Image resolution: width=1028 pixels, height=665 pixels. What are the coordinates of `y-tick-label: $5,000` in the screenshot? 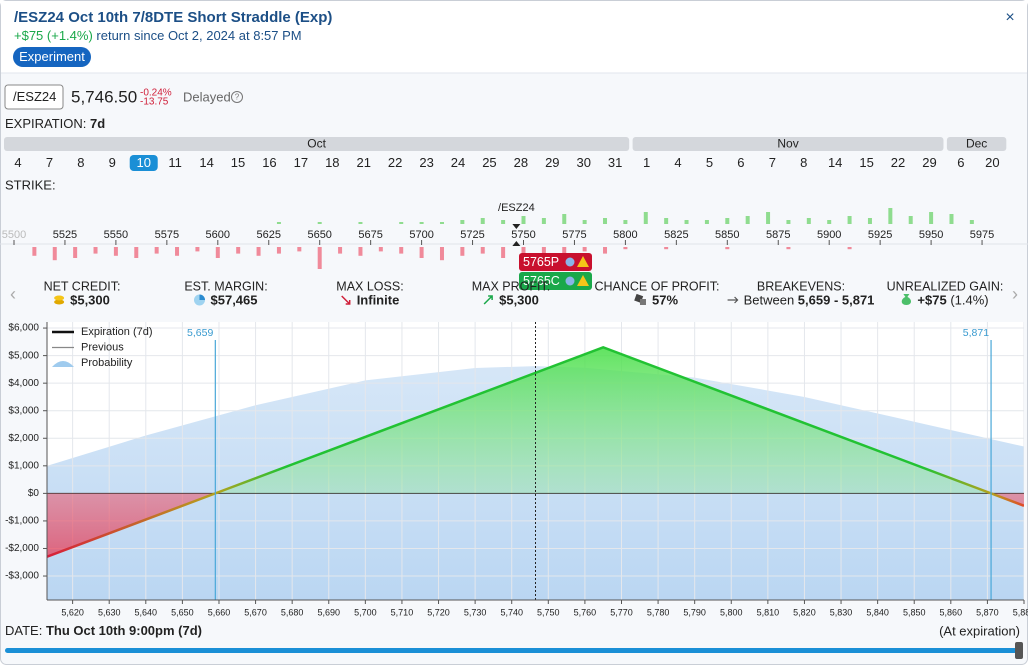 It's located at (23, 355).